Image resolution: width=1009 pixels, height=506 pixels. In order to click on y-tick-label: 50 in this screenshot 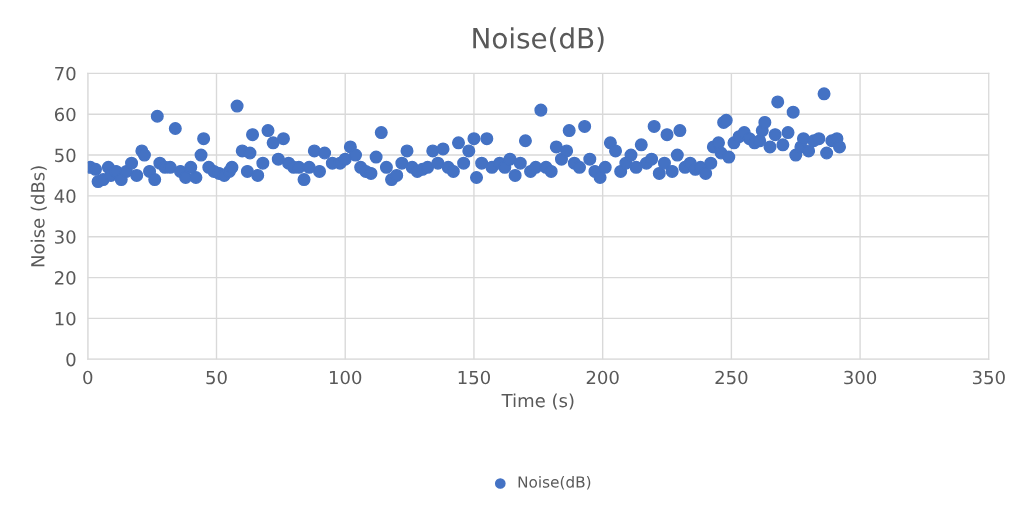, I will do `click(65, 155)`.